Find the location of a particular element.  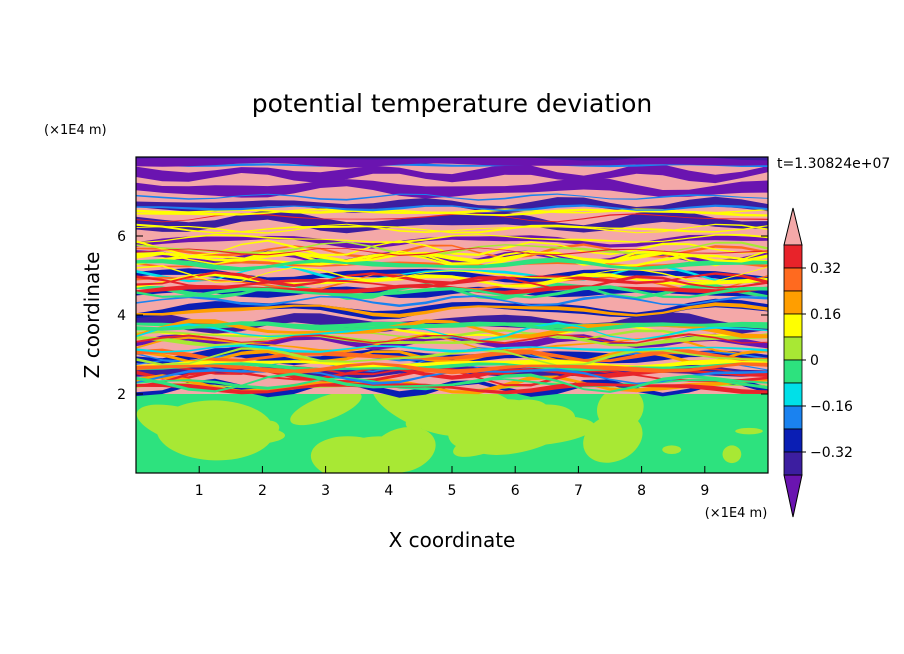

x-axis-label: X coordinate is located at coordinates (452, 540).